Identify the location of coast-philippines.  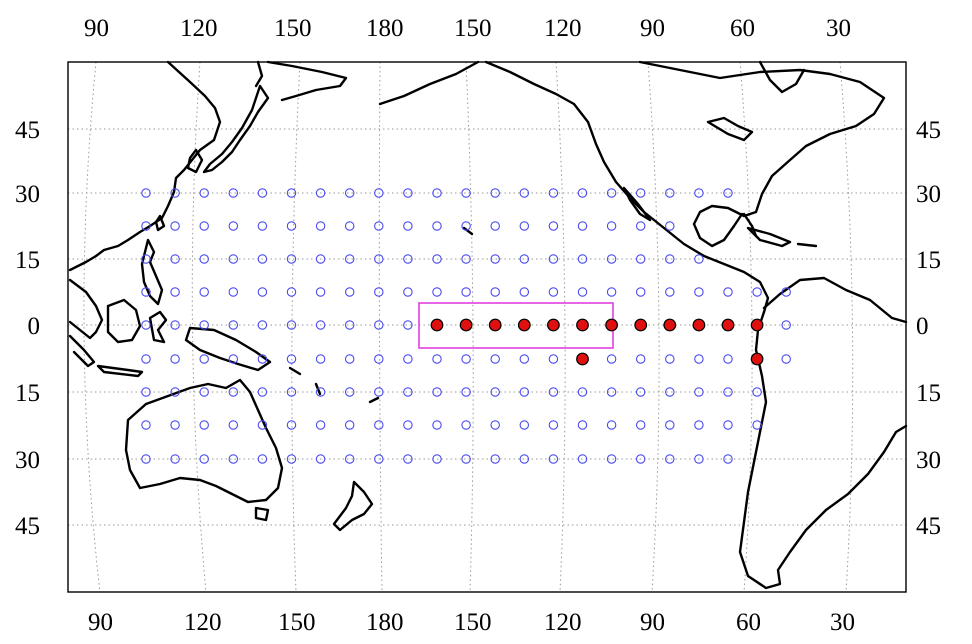
(152, 272).